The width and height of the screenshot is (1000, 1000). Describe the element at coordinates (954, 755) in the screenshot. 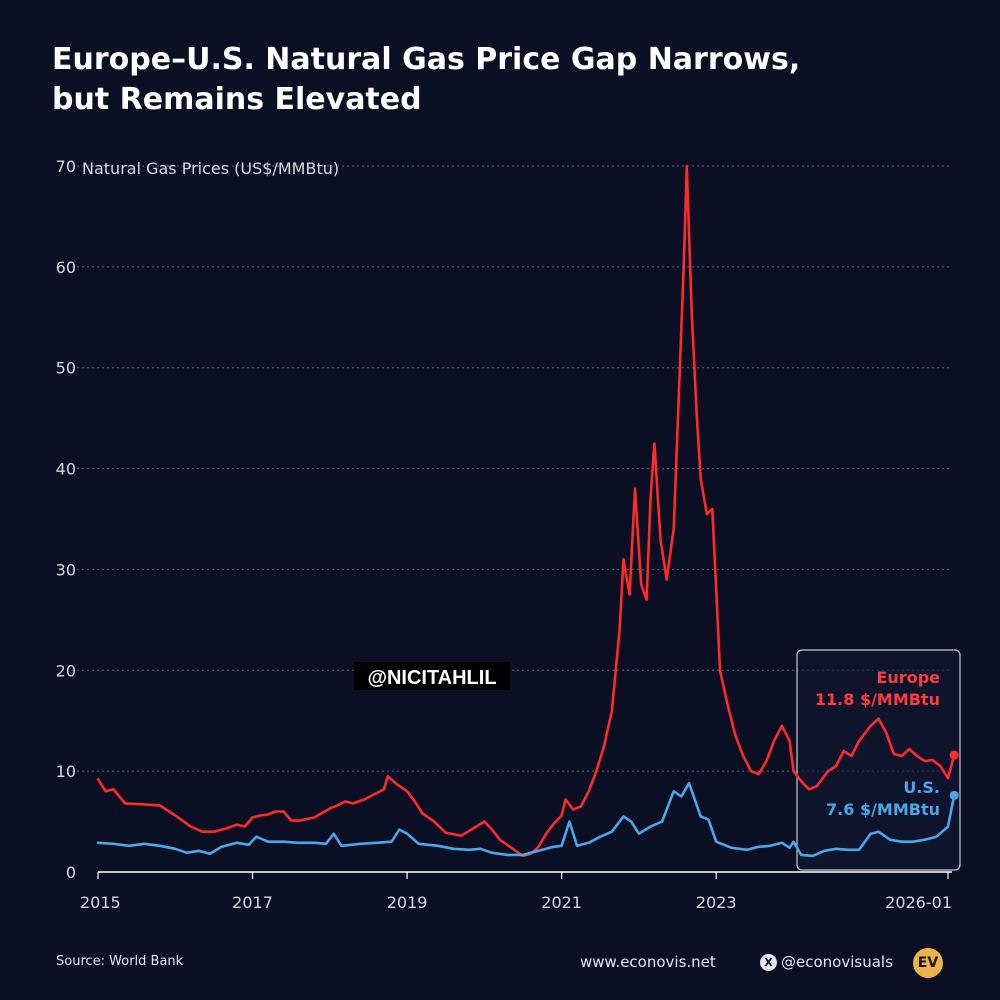

I see `europe-latest-point` at that location.